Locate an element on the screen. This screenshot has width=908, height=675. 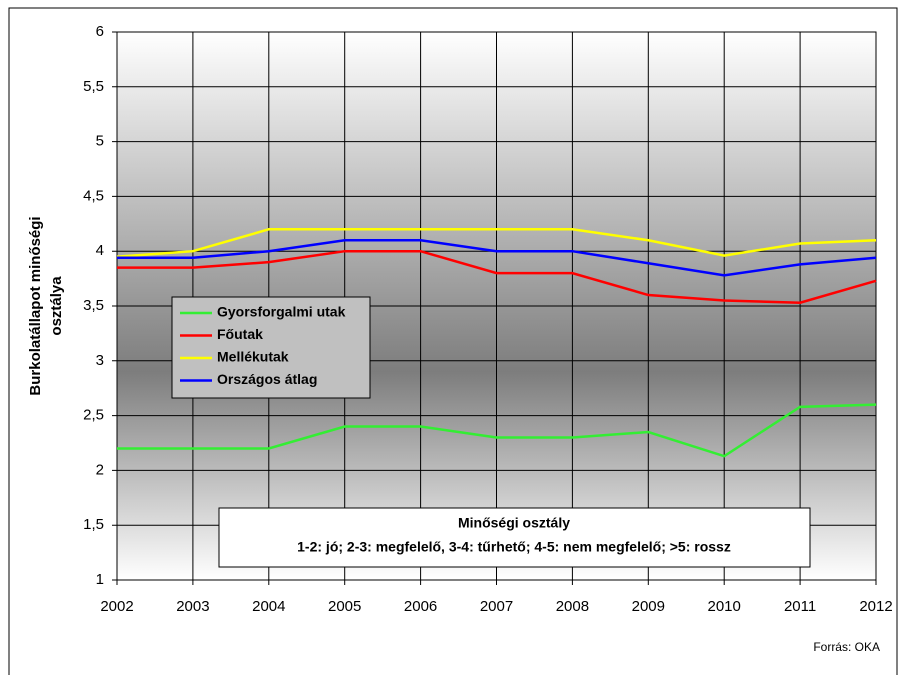
legend-label: Gyorsforgalmi utak is located at coordinates (281, 312).